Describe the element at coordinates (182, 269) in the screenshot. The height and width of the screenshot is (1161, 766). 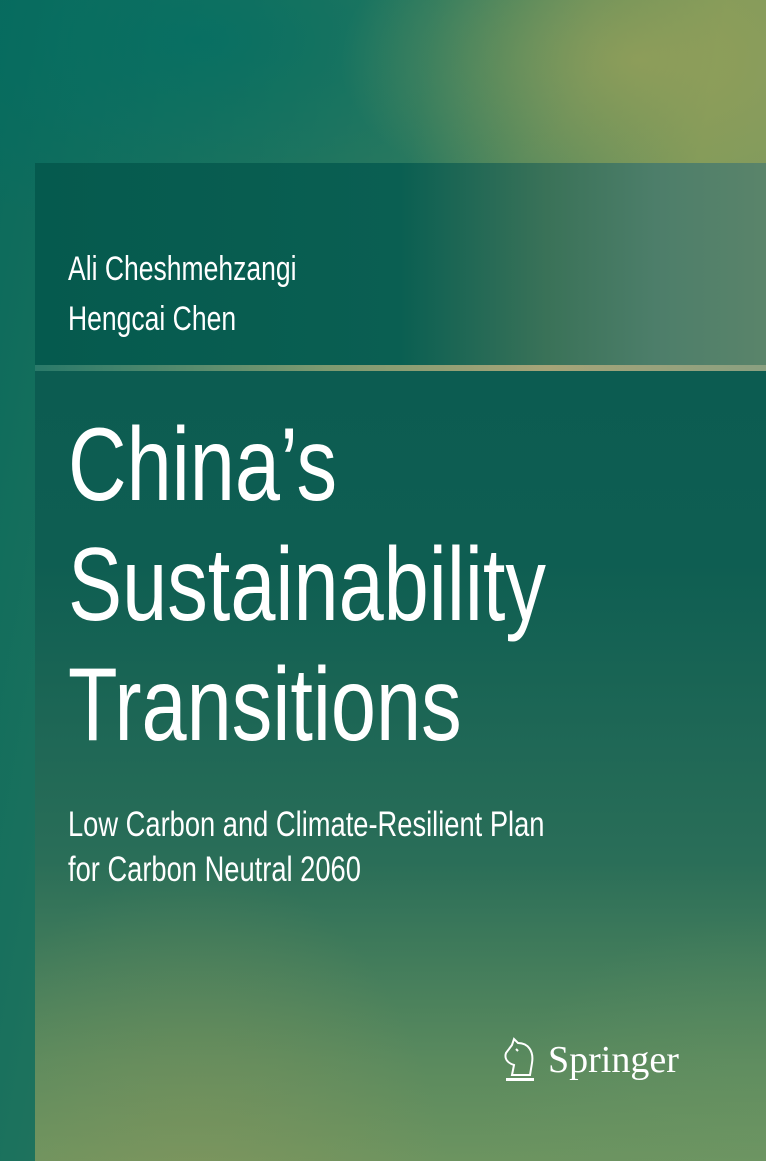
I see `author-1: Ali Cheshmehzangi` at that location.